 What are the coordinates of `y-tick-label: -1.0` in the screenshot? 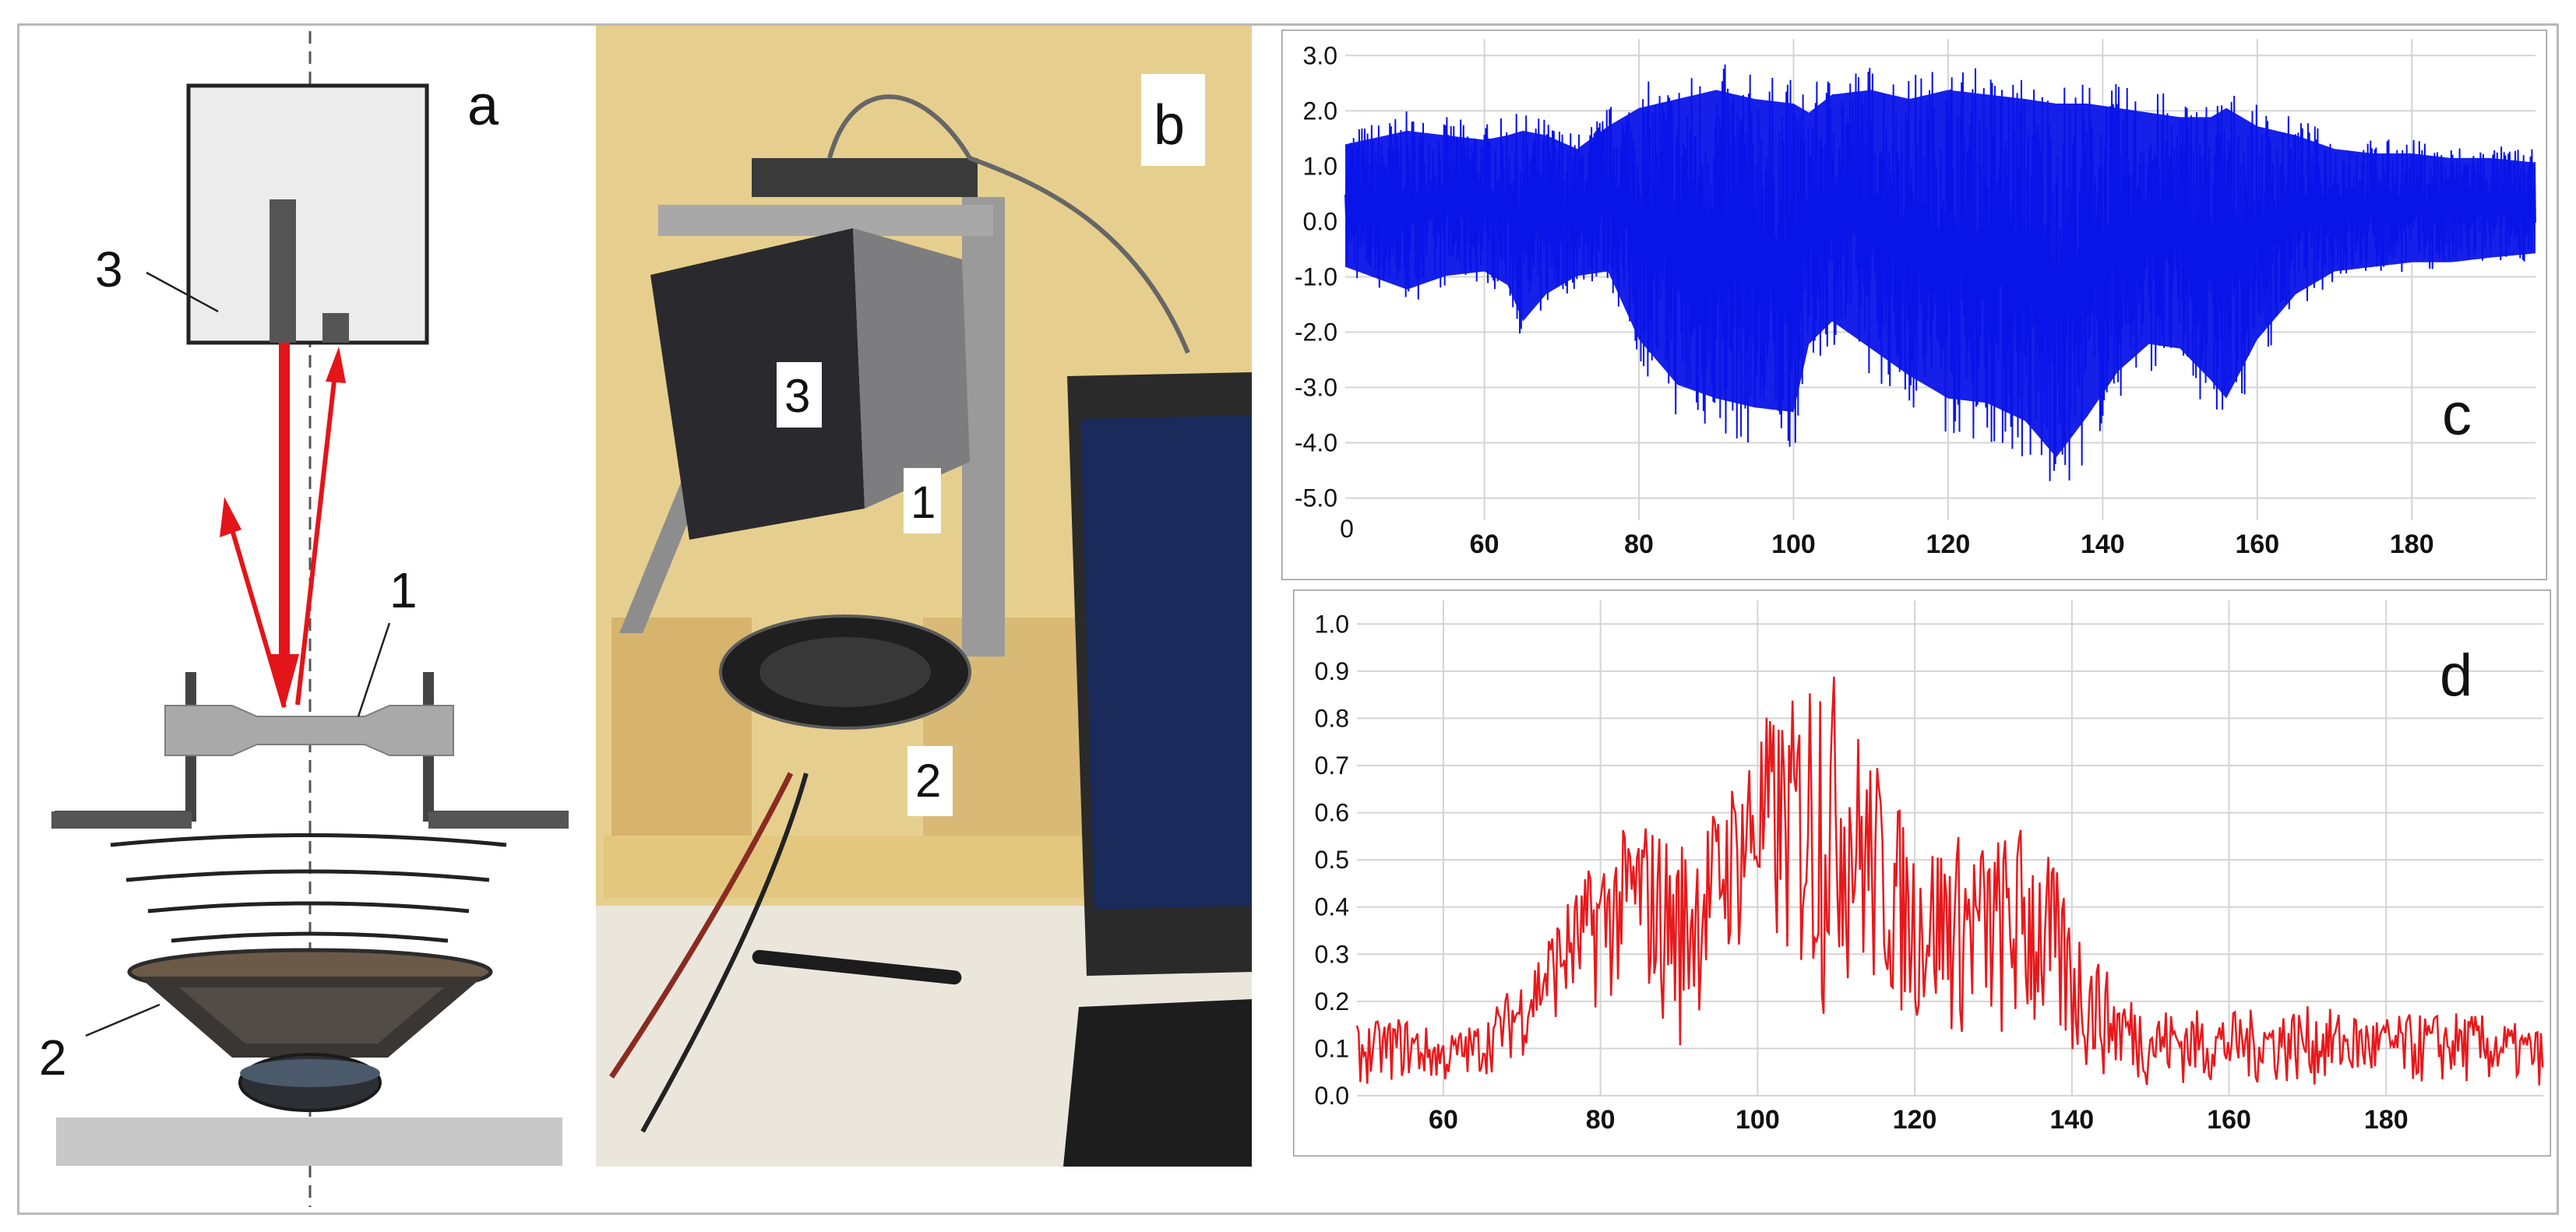 It's located at (1316, 276).